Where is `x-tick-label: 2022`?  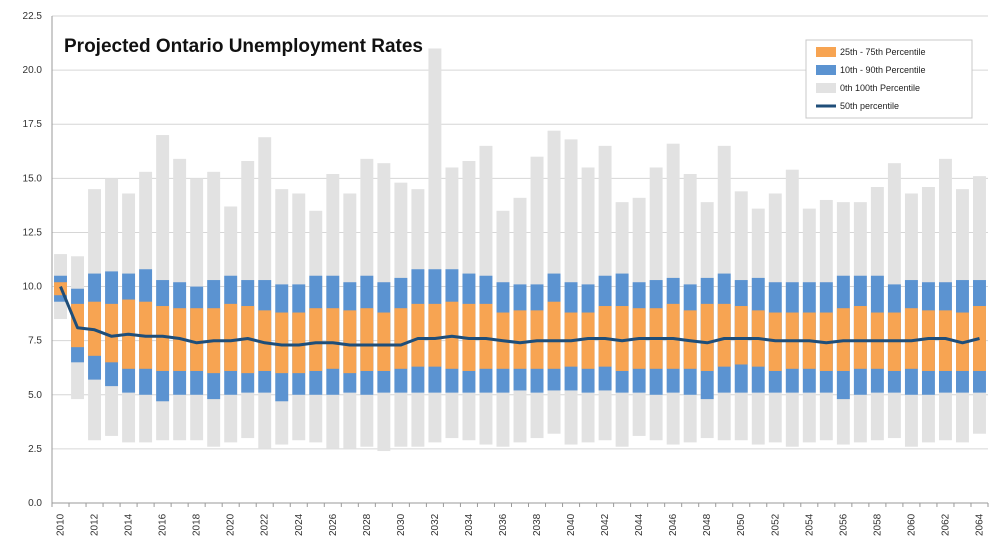 x-tick-label: 2022 is located at coordinates (265, 524).